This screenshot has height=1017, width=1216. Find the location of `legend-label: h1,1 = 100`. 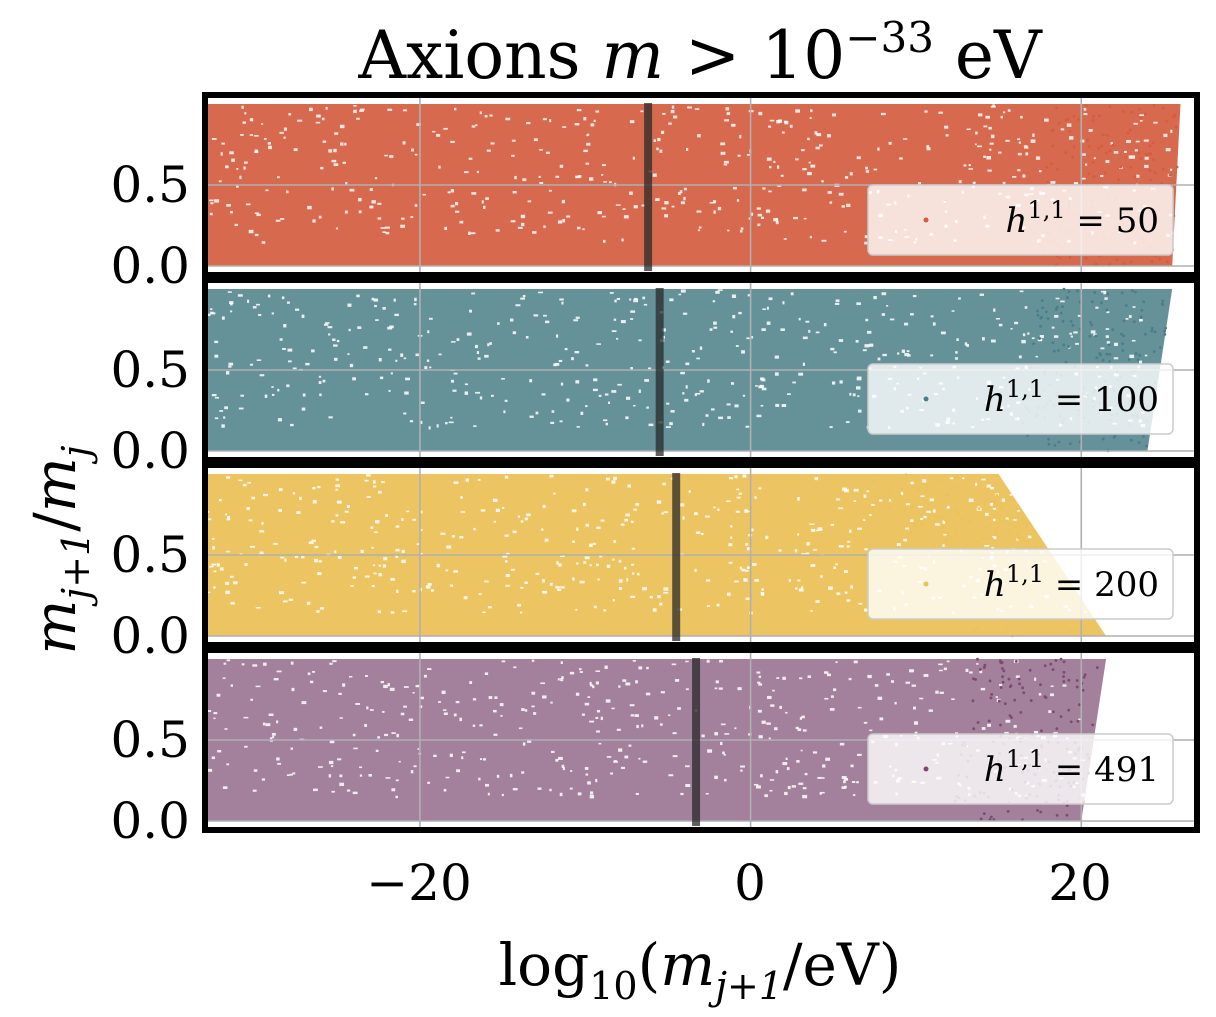

legend-label: h1,1 = 100 is located at coordinates (1071, 397).